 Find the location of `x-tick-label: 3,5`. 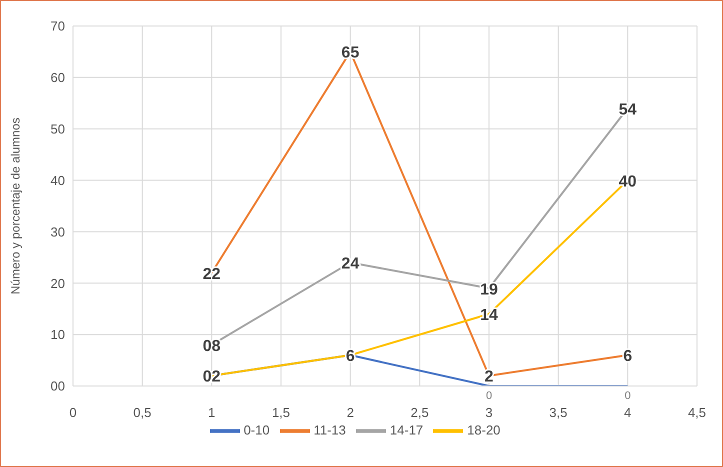

x-tick-label: 3,5 is located at coordinates (558, 412).